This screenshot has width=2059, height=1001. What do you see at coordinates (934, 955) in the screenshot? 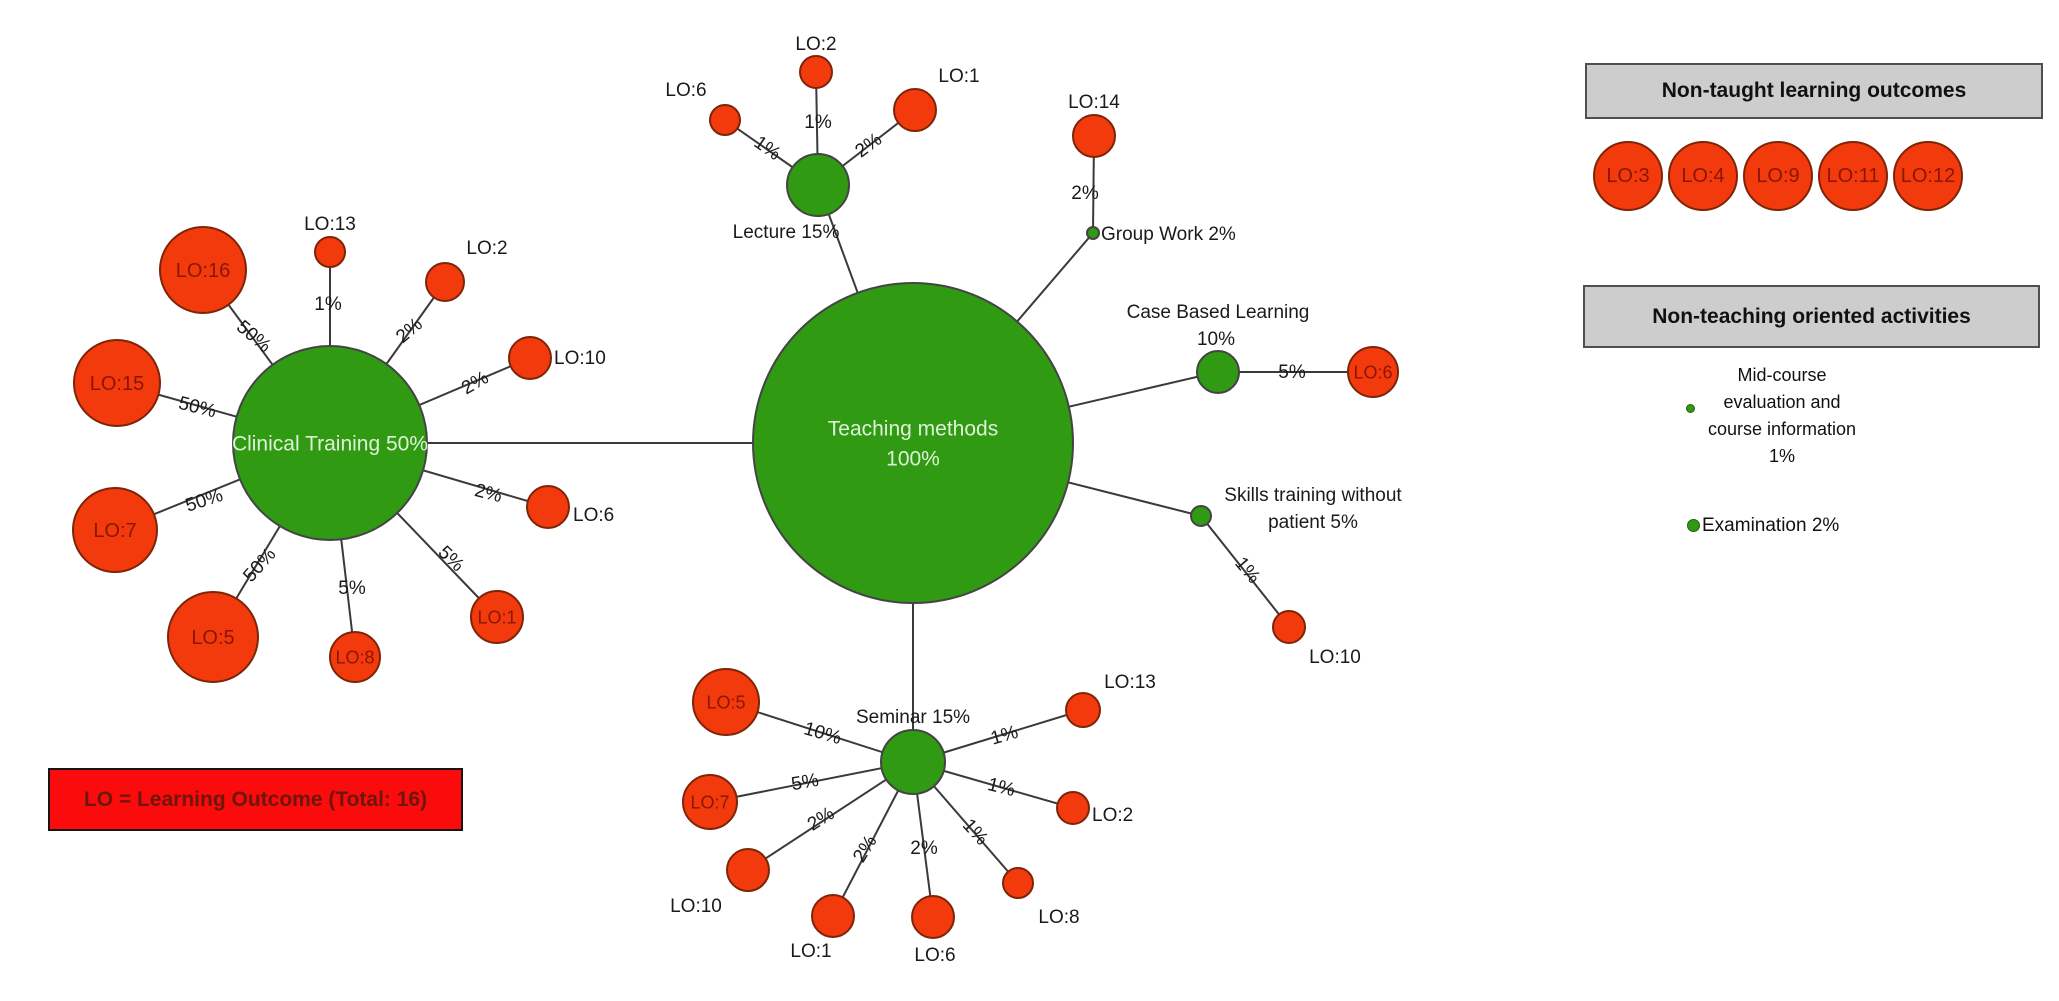
I see `label-lo6-seminar: LO:6` at bounding box center [934, 955].